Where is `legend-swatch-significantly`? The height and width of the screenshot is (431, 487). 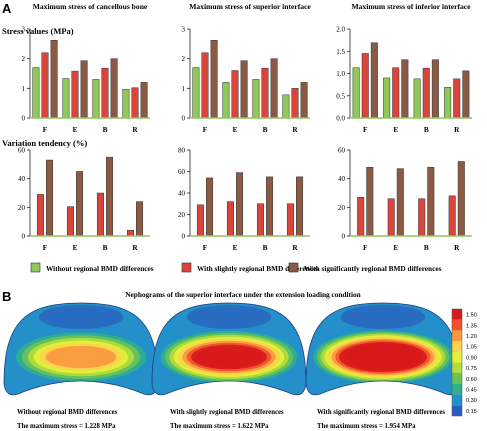
legend-swatch-significantly is located at coordinates (293, 267).